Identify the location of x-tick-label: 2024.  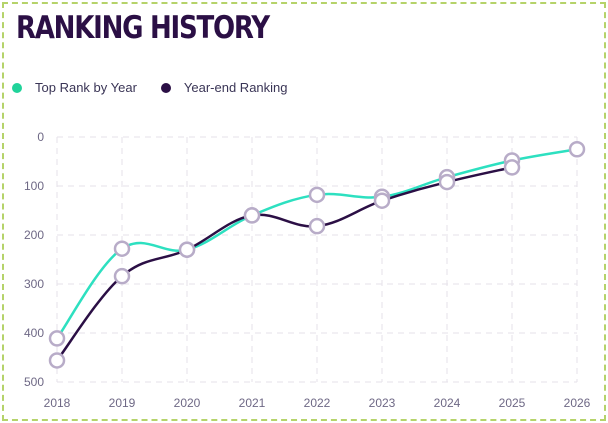
(447, 403).